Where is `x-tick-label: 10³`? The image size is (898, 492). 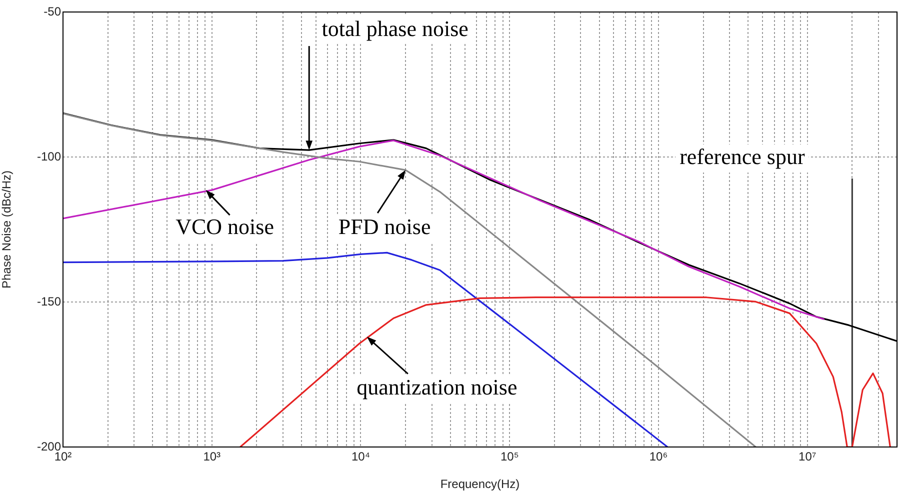 x-tick-label: 10³ is located at coordinates (212, 457).